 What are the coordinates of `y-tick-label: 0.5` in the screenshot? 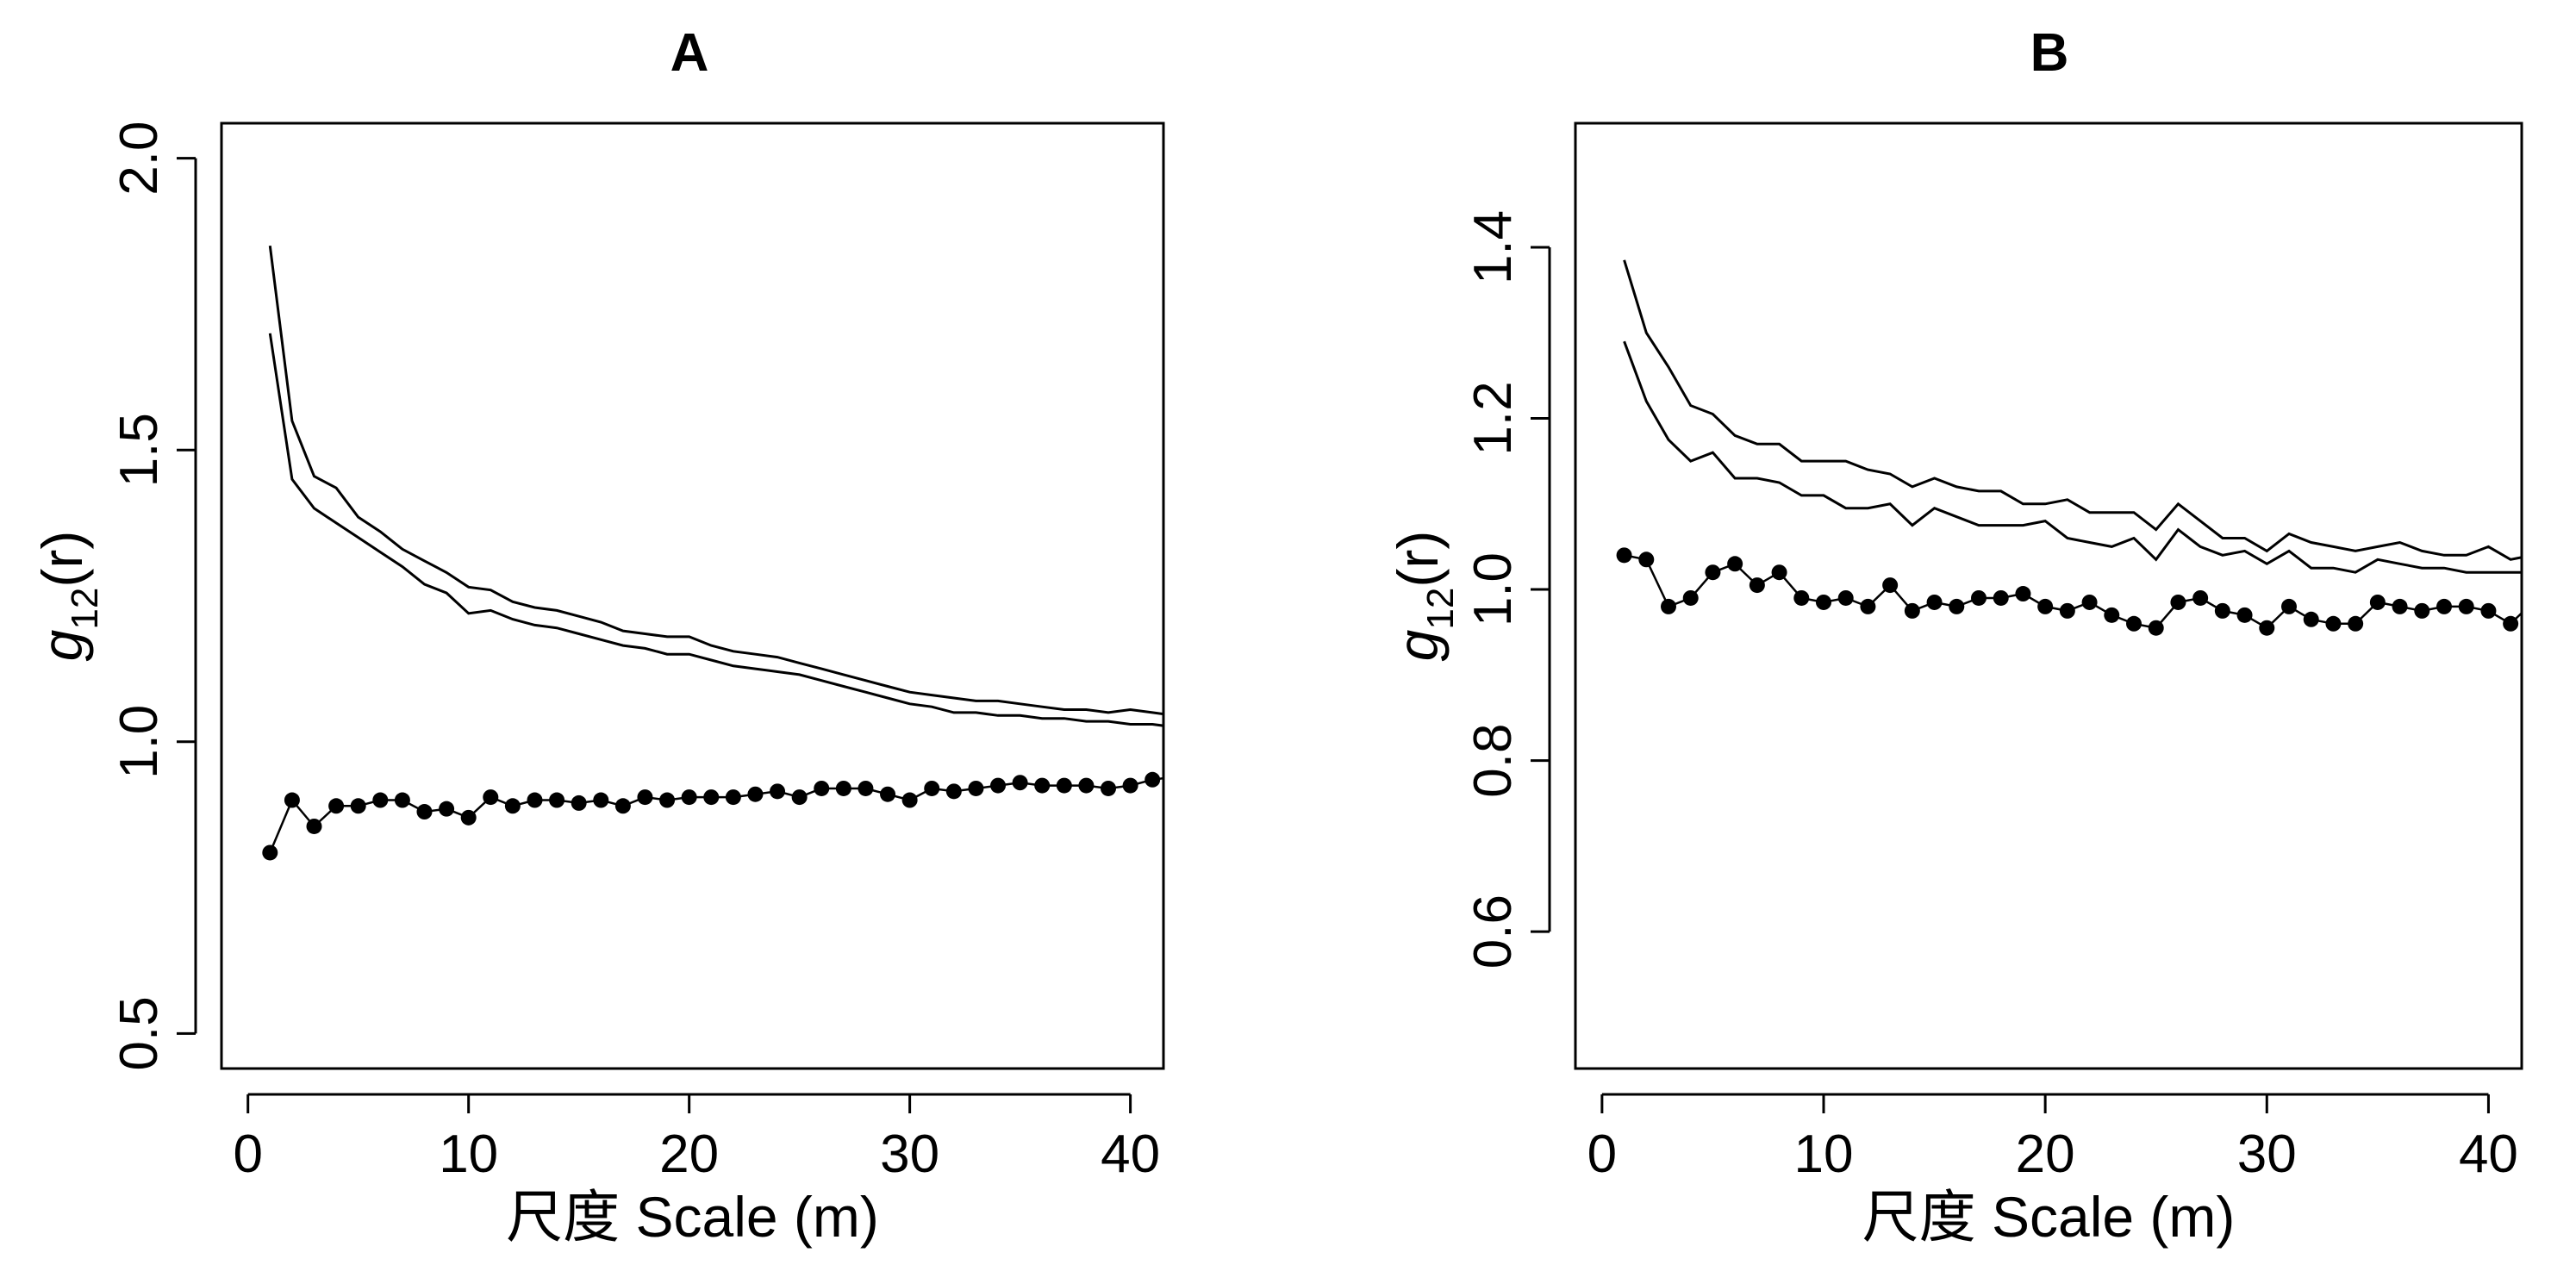 It's located at (139, 1033).